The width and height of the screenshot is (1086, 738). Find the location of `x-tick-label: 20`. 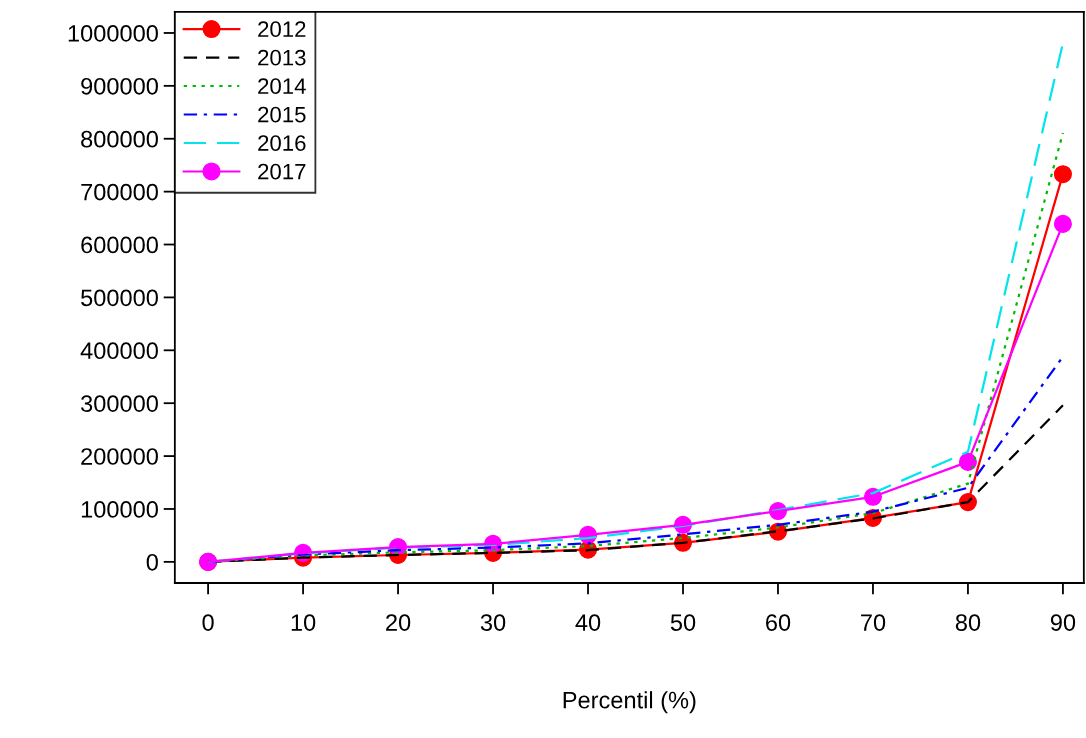

x-tick-label: 20 is located at coordinates (398, 622).